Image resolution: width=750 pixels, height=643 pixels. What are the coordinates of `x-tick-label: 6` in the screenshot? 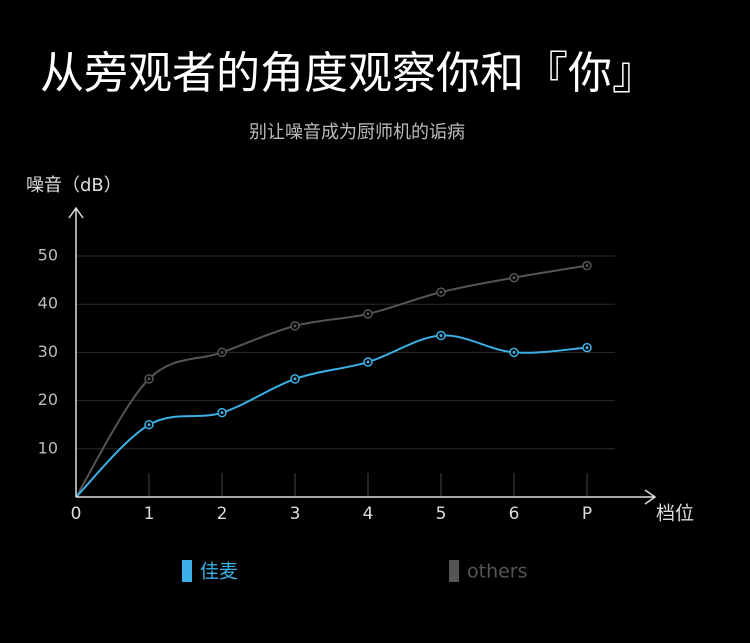 It's located at (514, 514).